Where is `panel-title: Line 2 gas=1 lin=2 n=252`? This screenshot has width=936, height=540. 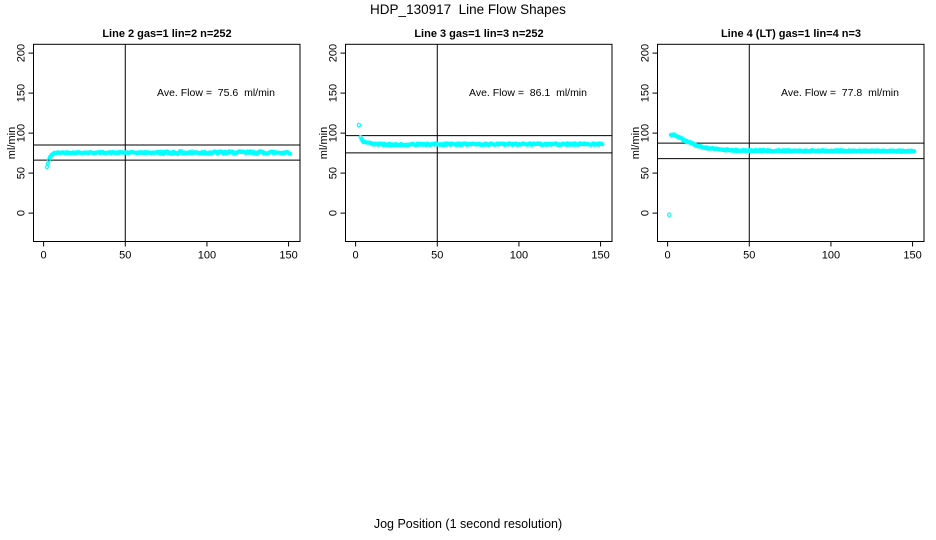
panel-title: Line 2 gas=1 lin=2 n=252 is located at coordinates (167, 34).